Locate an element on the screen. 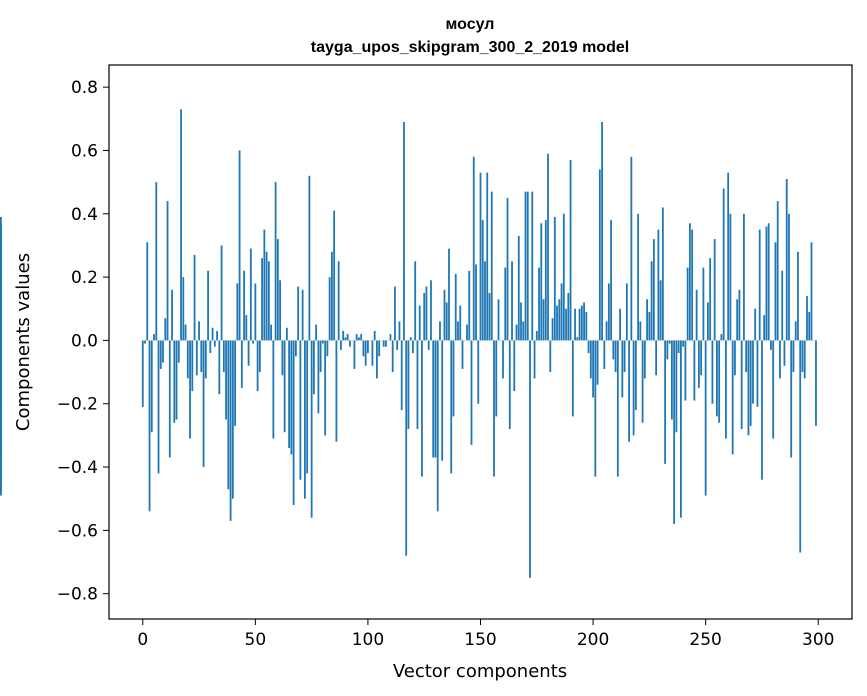 This screenshot has width=867, height=696. bar-undefined is located at coordinates (1, 361).